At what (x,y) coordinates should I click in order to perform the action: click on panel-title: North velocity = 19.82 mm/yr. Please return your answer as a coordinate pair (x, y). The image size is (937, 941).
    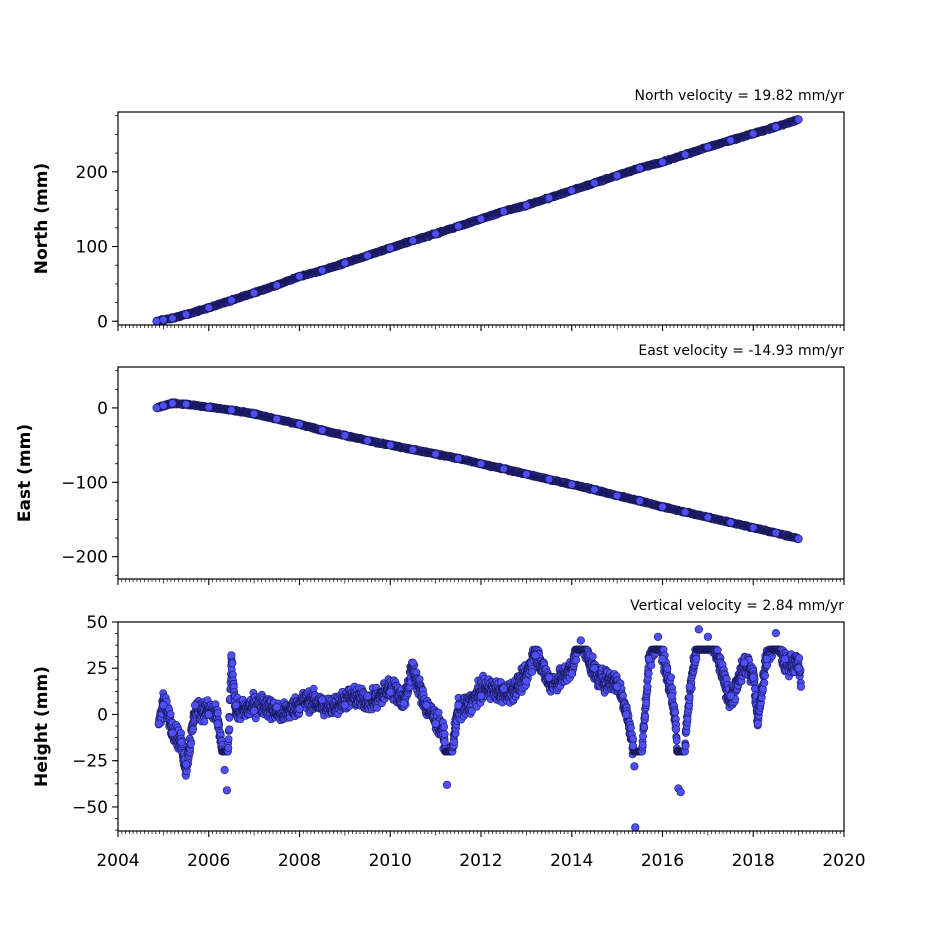
    Looking at the image, I should click on (739, 96).